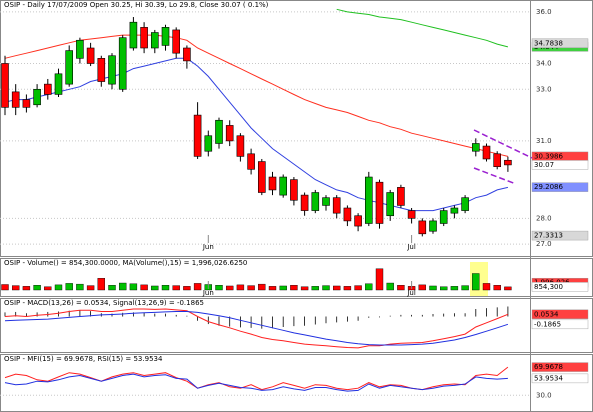  I want to click on x-tick-label: Jun, so click(208, 293).